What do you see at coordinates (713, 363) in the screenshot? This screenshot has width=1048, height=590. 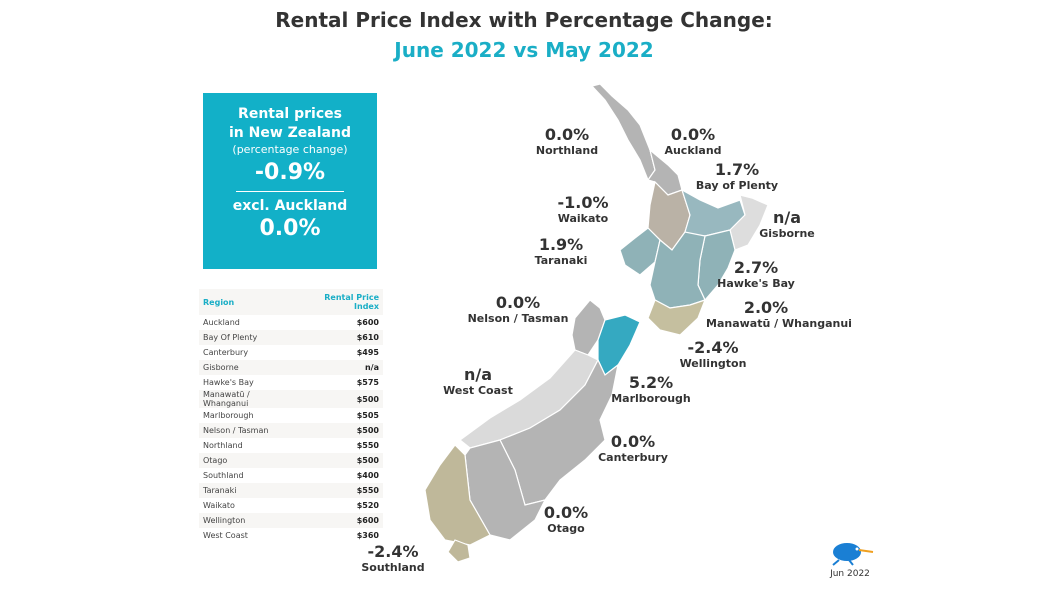 I see `region-label: Wellington` at bounding box center [713, 363].